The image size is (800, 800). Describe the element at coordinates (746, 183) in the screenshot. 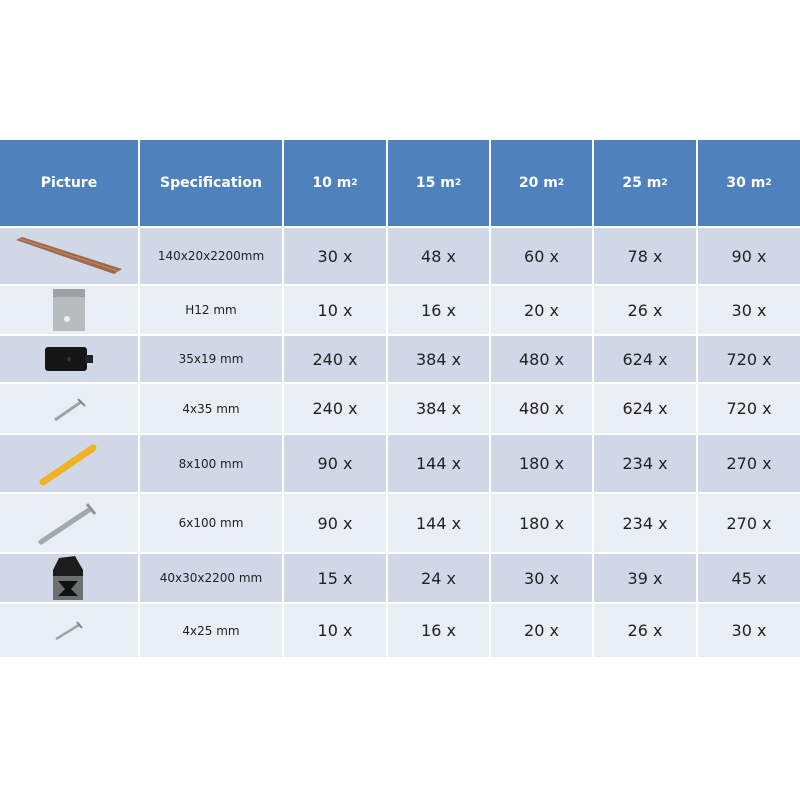

I see `area-label: 30 m` at that location.